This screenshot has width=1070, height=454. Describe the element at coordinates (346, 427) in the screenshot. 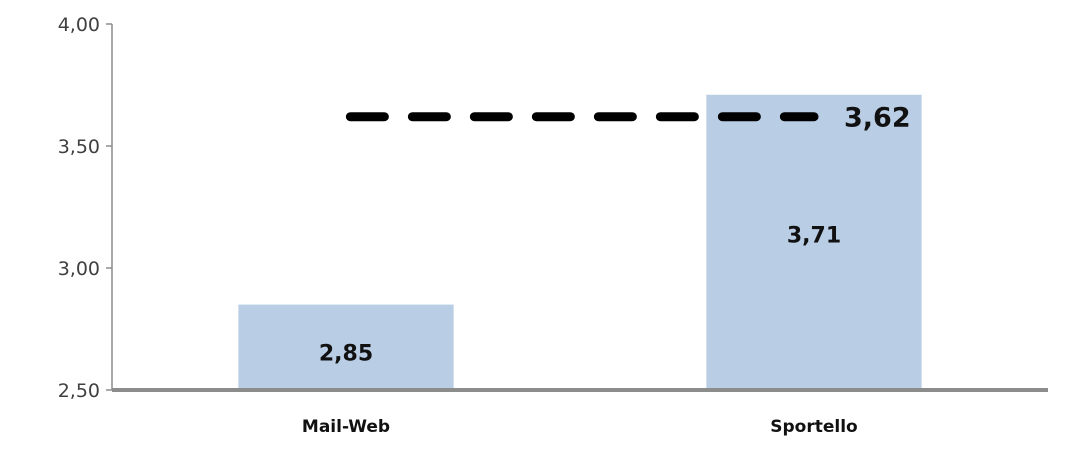

I see `x-category-label: Mail-Web` at that location.